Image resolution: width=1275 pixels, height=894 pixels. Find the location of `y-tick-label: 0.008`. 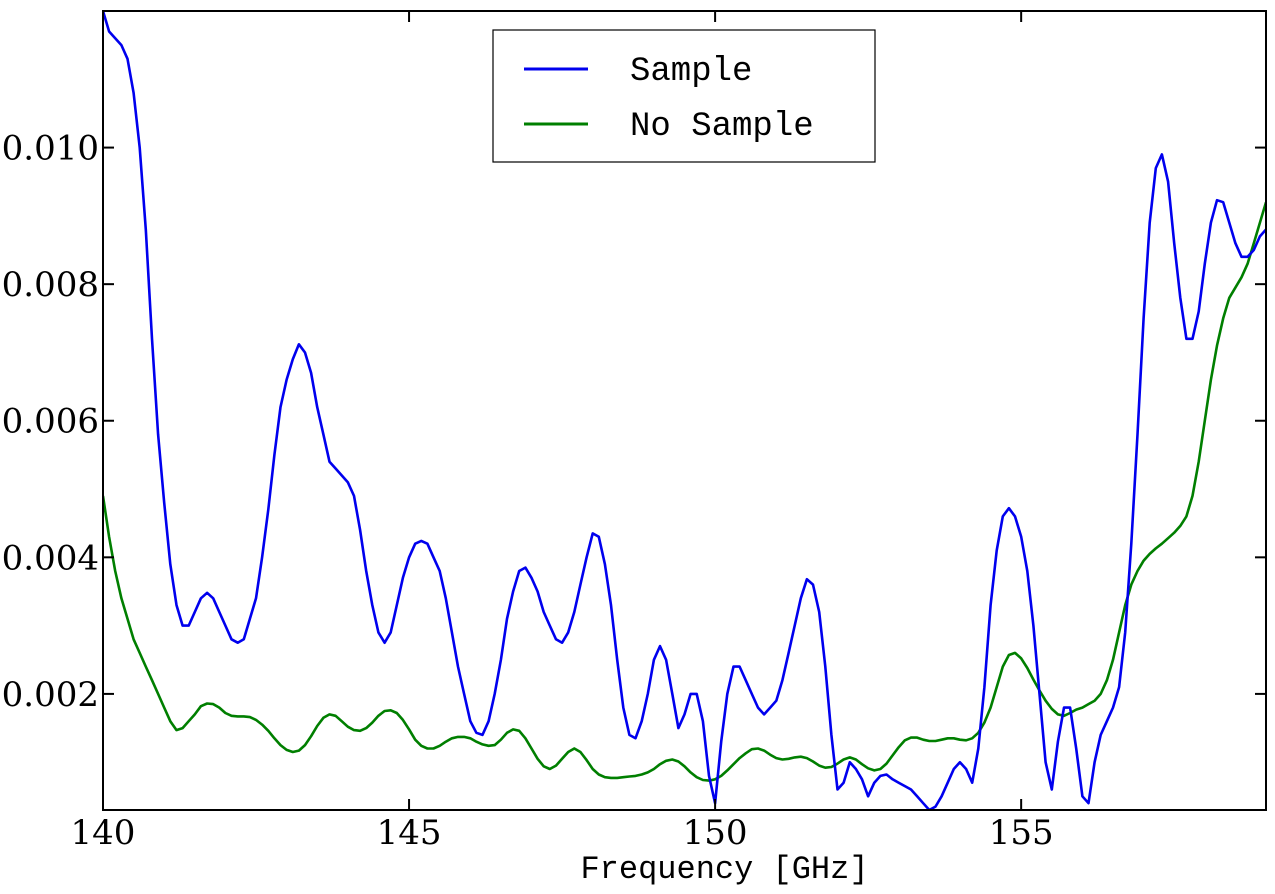

y-tick-label: 0.008 is located at coordinates (50, 285).